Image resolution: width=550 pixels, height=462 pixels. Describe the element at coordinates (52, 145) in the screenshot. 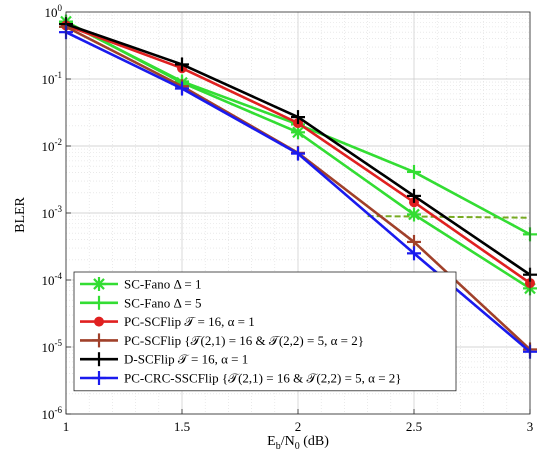

I see `y-tick-label: 10⁻²` at that location.